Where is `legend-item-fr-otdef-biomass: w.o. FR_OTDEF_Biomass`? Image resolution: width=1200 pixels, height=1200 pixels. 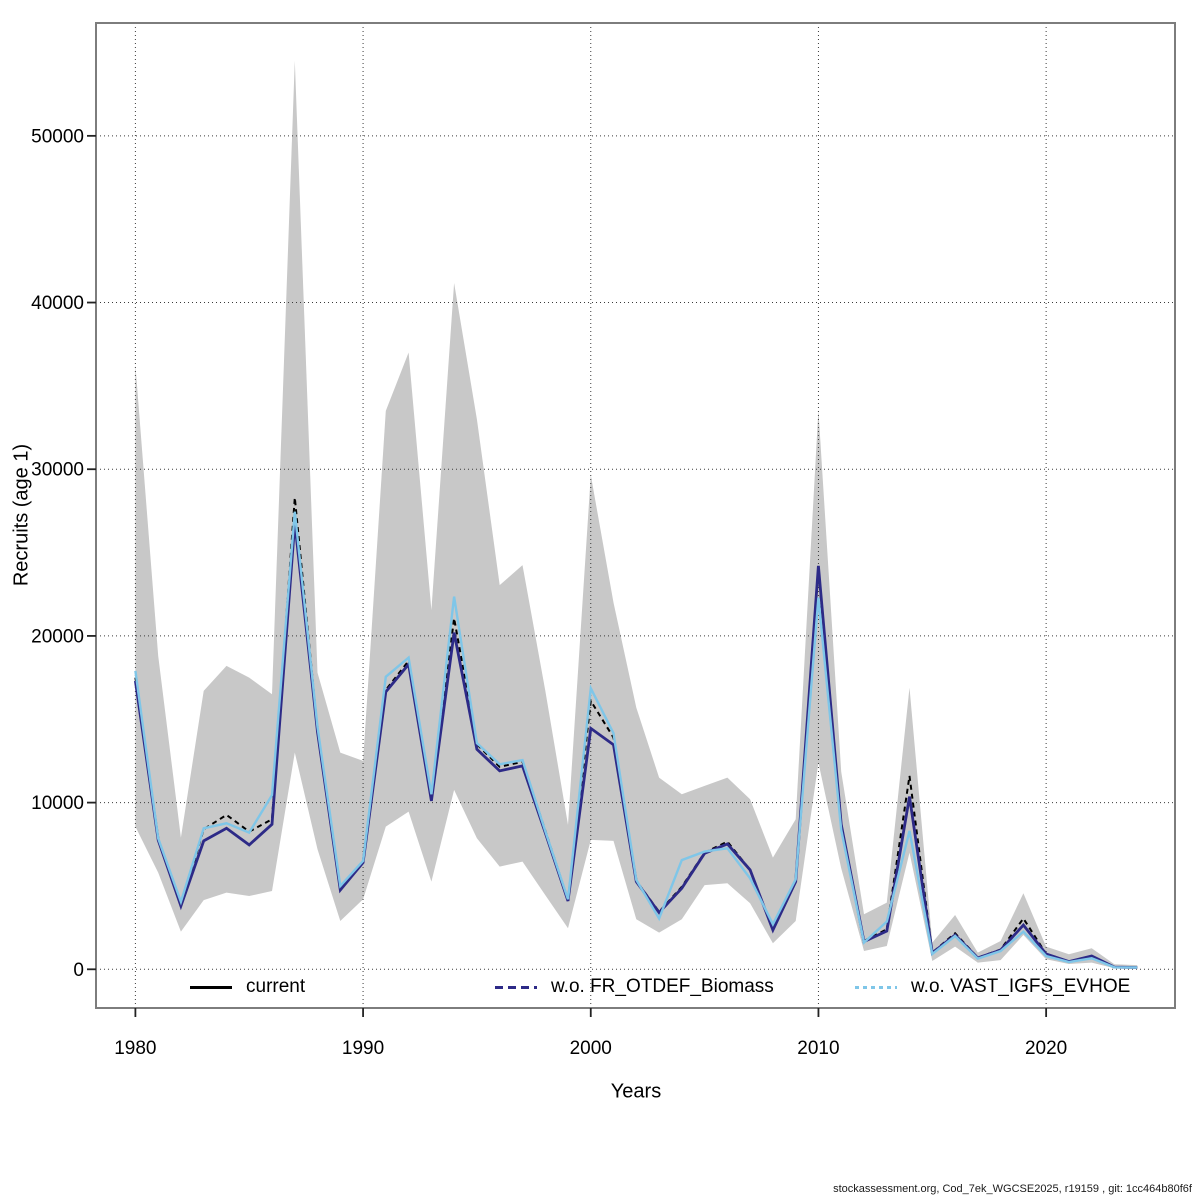
legend-item-fr-otdef-biomass: w.o. FR_OTDEF_Biomass is located at coordinates (634, 987).